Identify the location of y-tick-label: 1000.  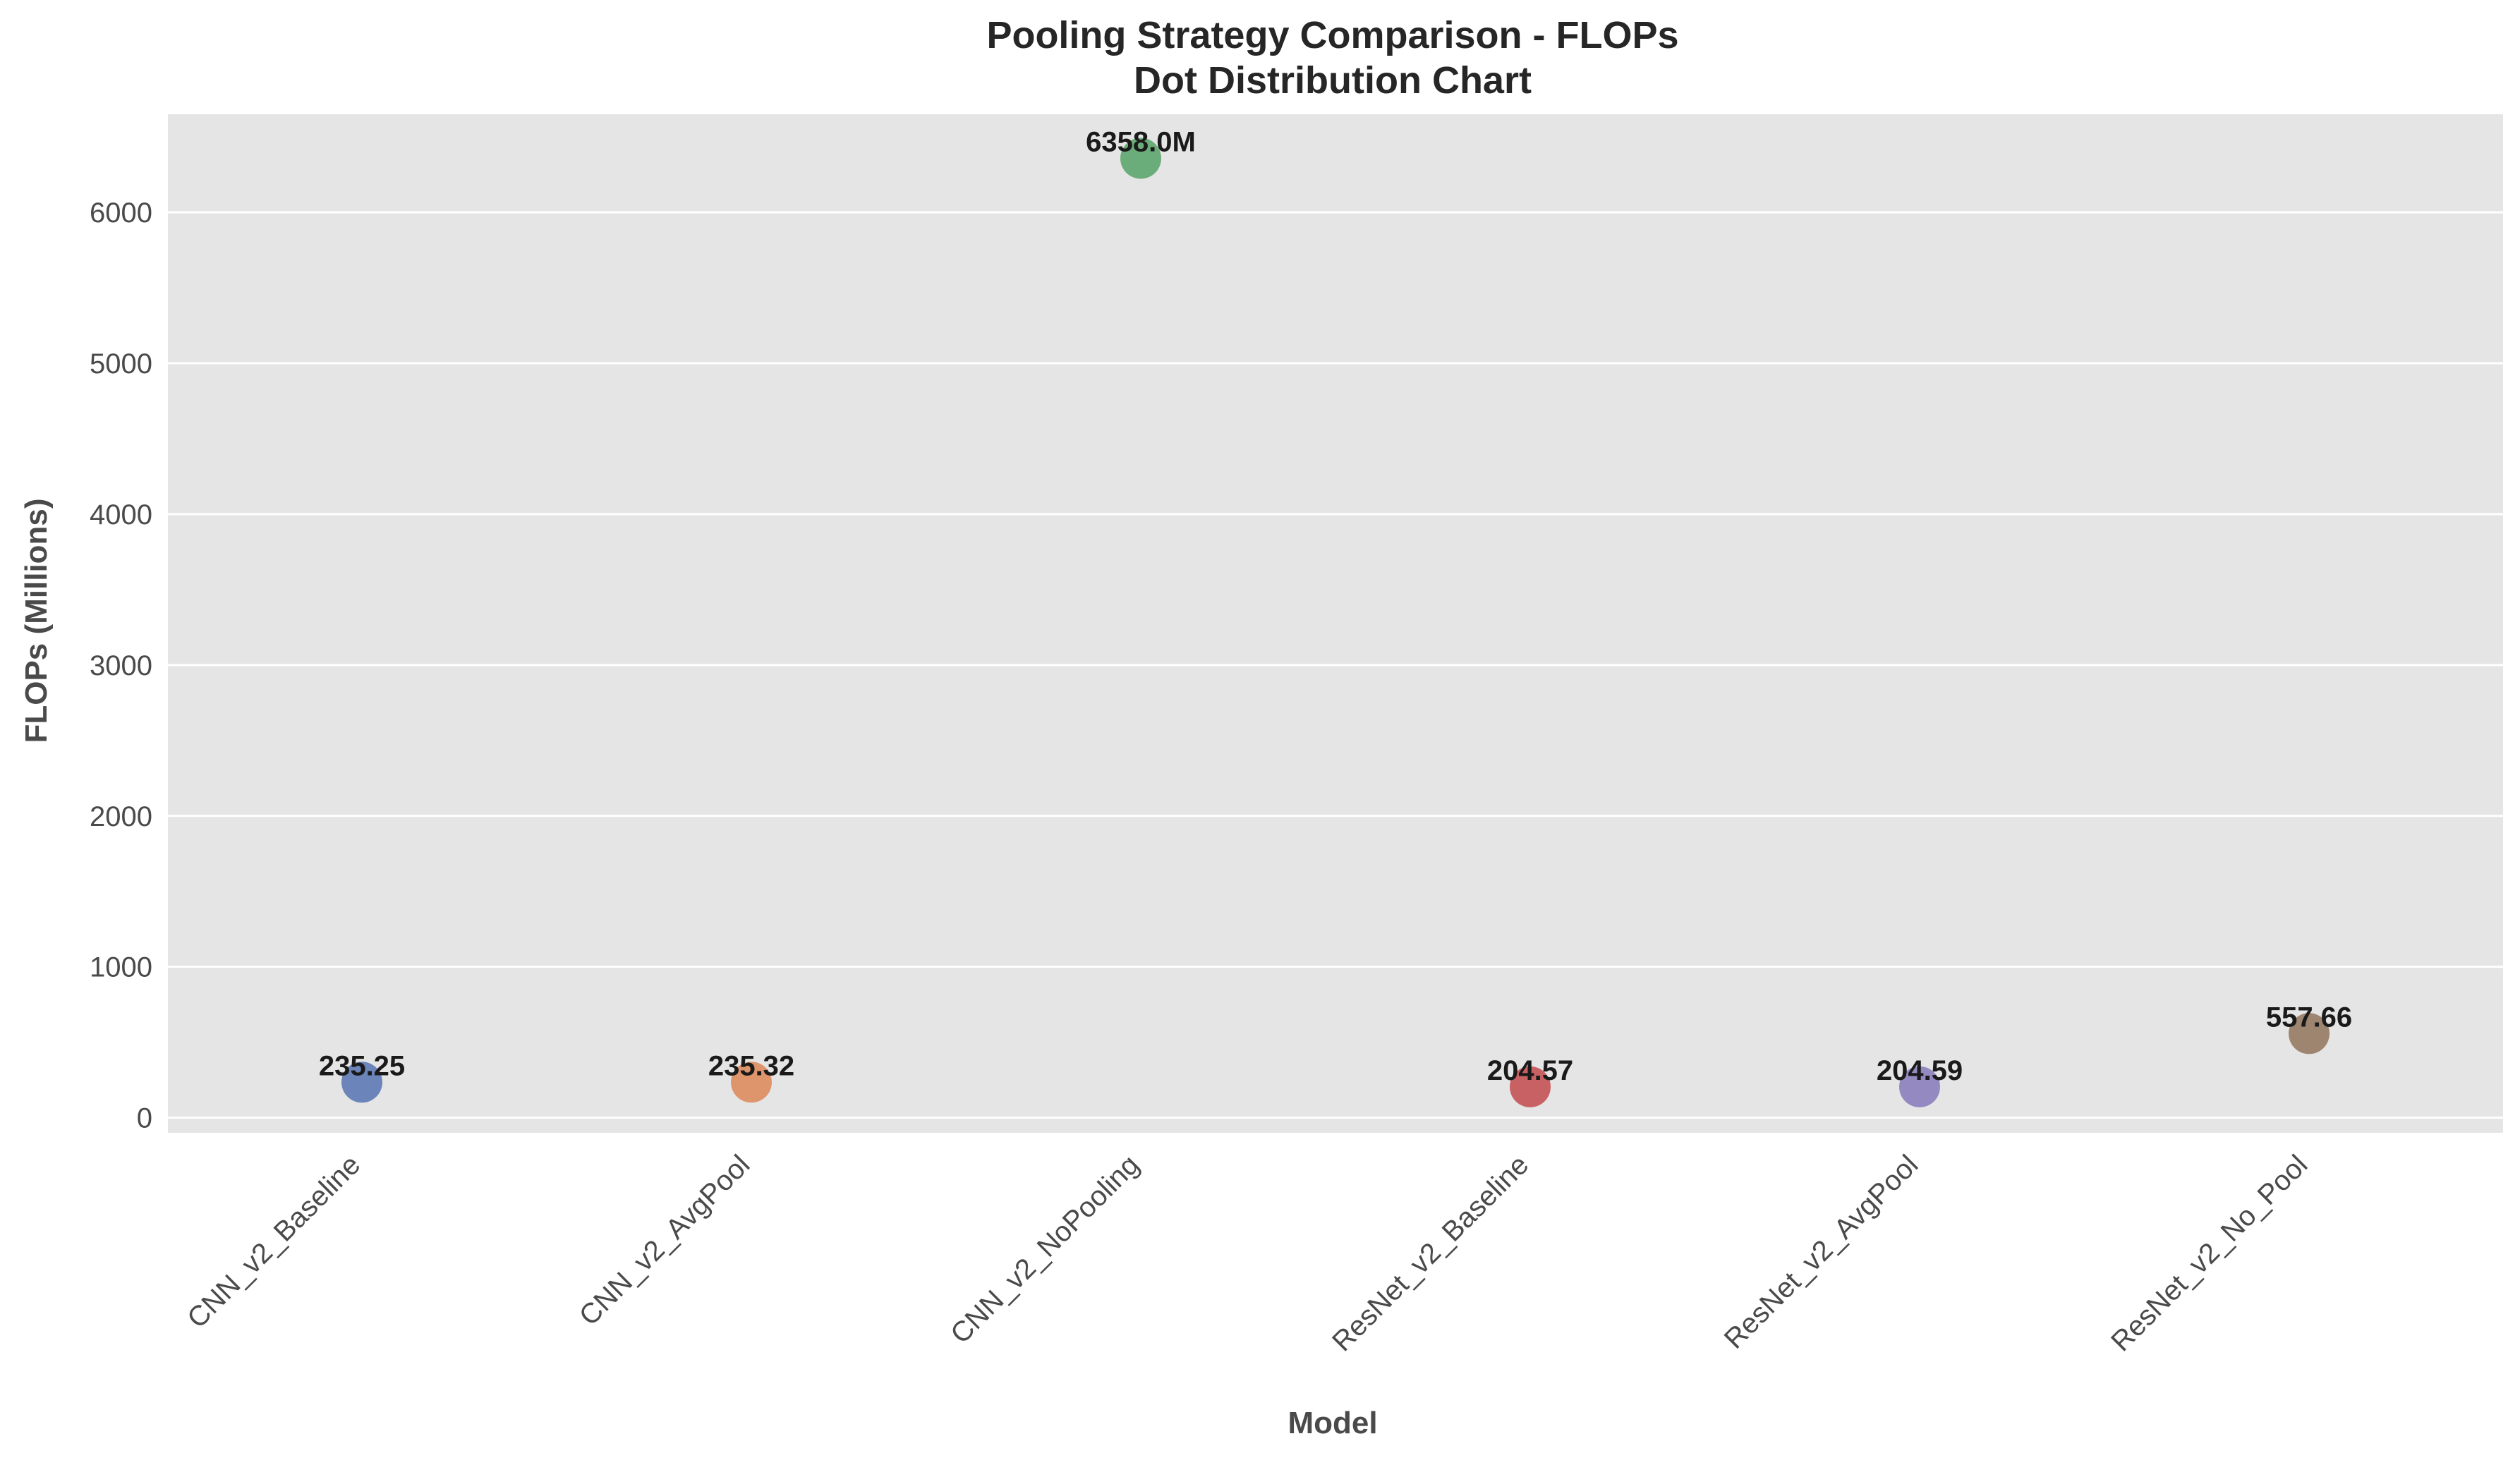
(121, 967).